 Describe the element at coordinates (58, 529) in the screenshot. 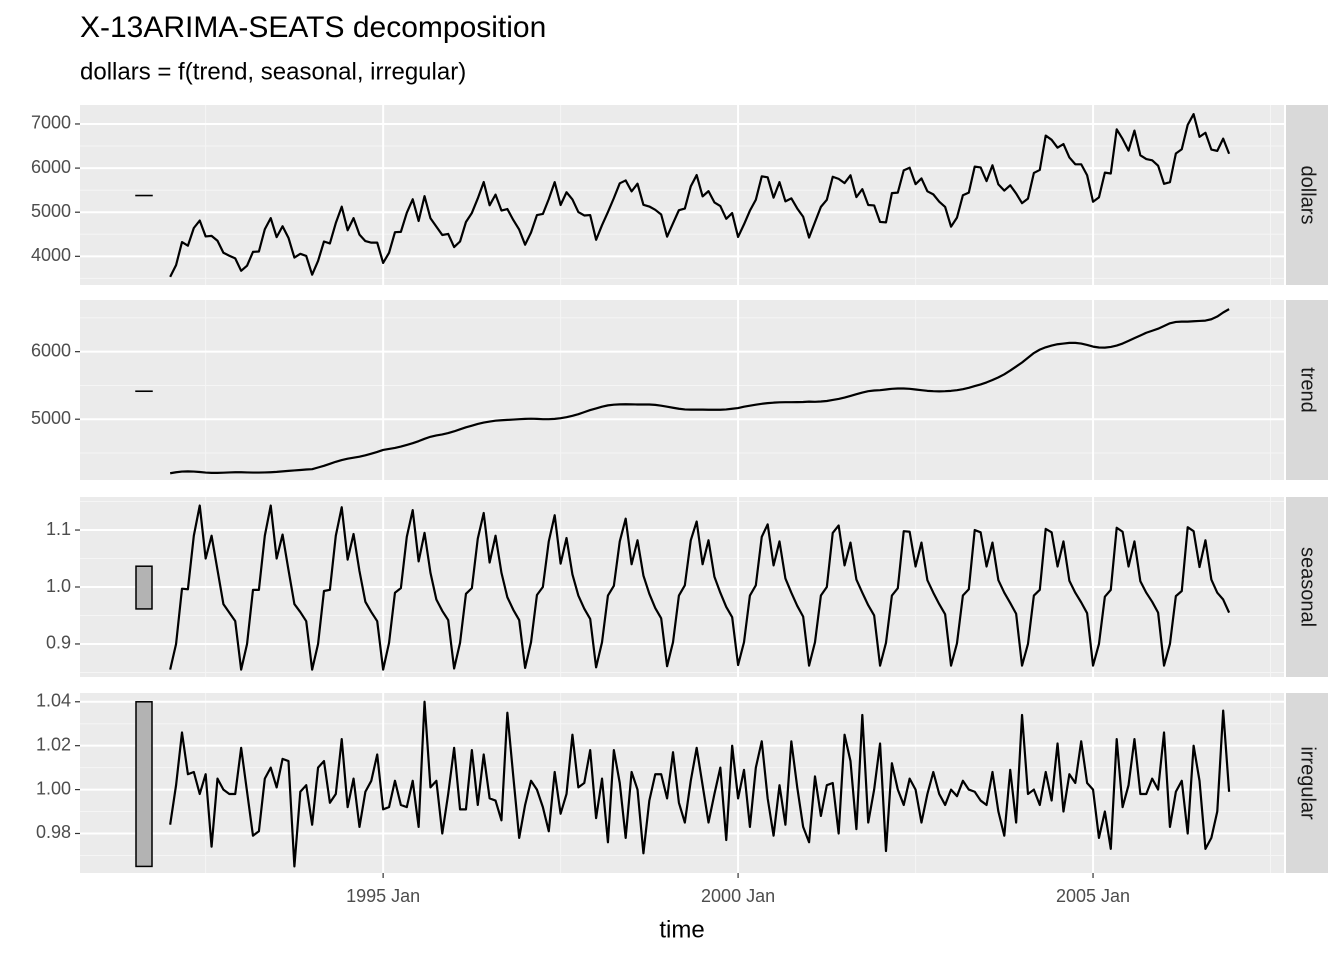

I see `y-tick-label: 1.1` at that location.